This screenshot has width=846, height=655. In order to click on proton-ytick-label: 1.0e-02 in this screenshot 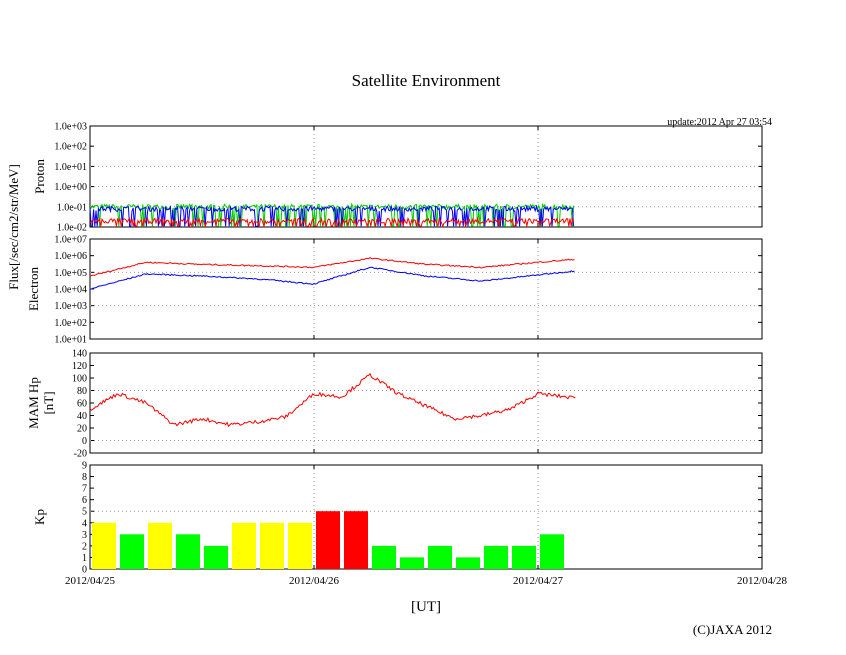, I will do `click(72, 228)`.